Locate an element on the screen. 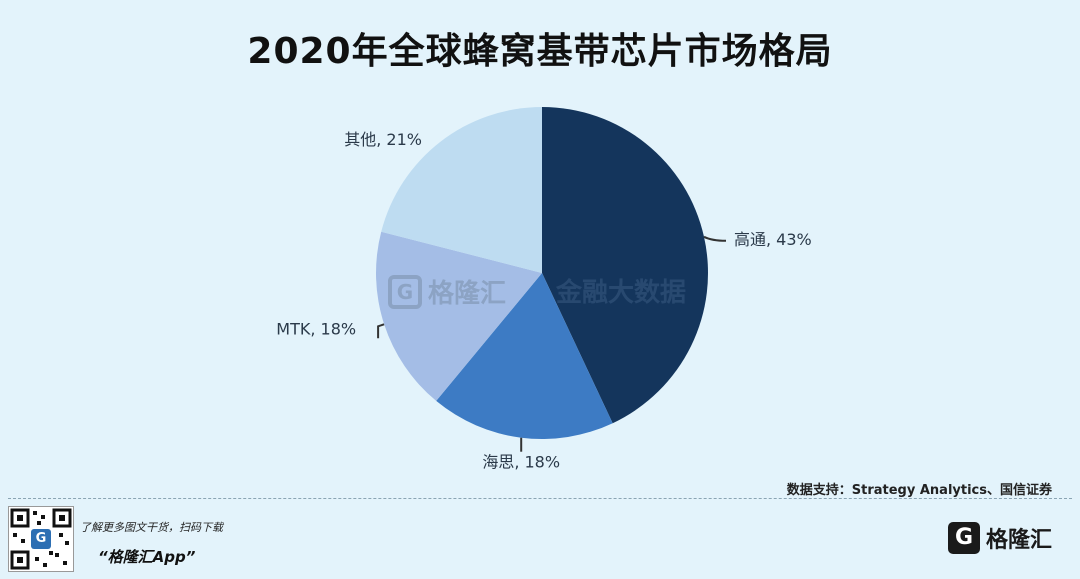 The height and width of the screenshot is (579, 1080). divider is located at coordinates (540, 498).